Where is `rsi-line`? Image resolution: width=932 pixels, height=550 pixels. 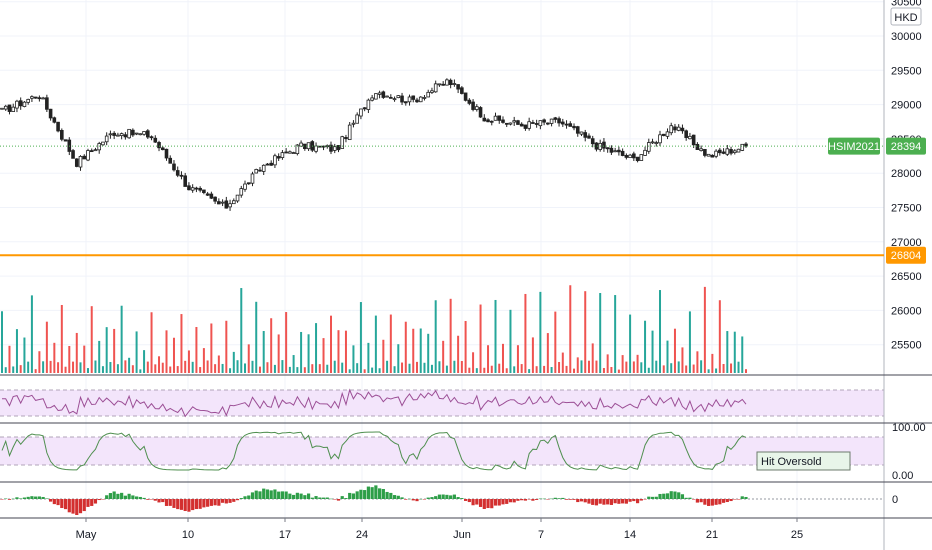 rsi-line is located at coordinates (374, 403).